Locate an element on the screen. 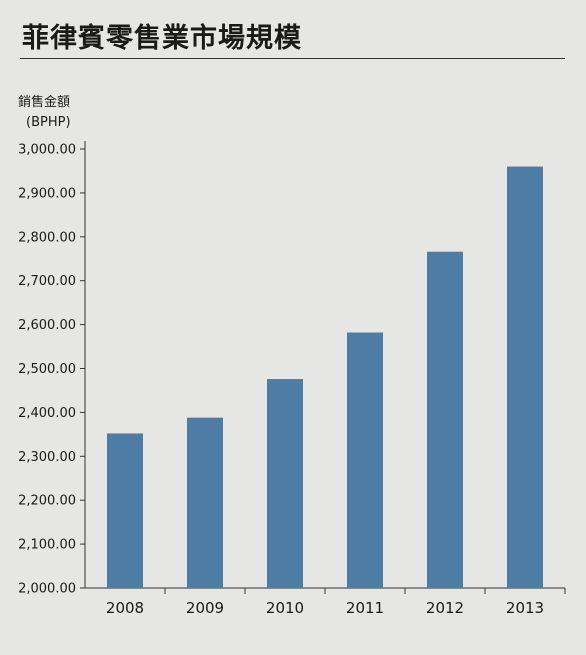  title-underline is located at coordinates (292, 58).